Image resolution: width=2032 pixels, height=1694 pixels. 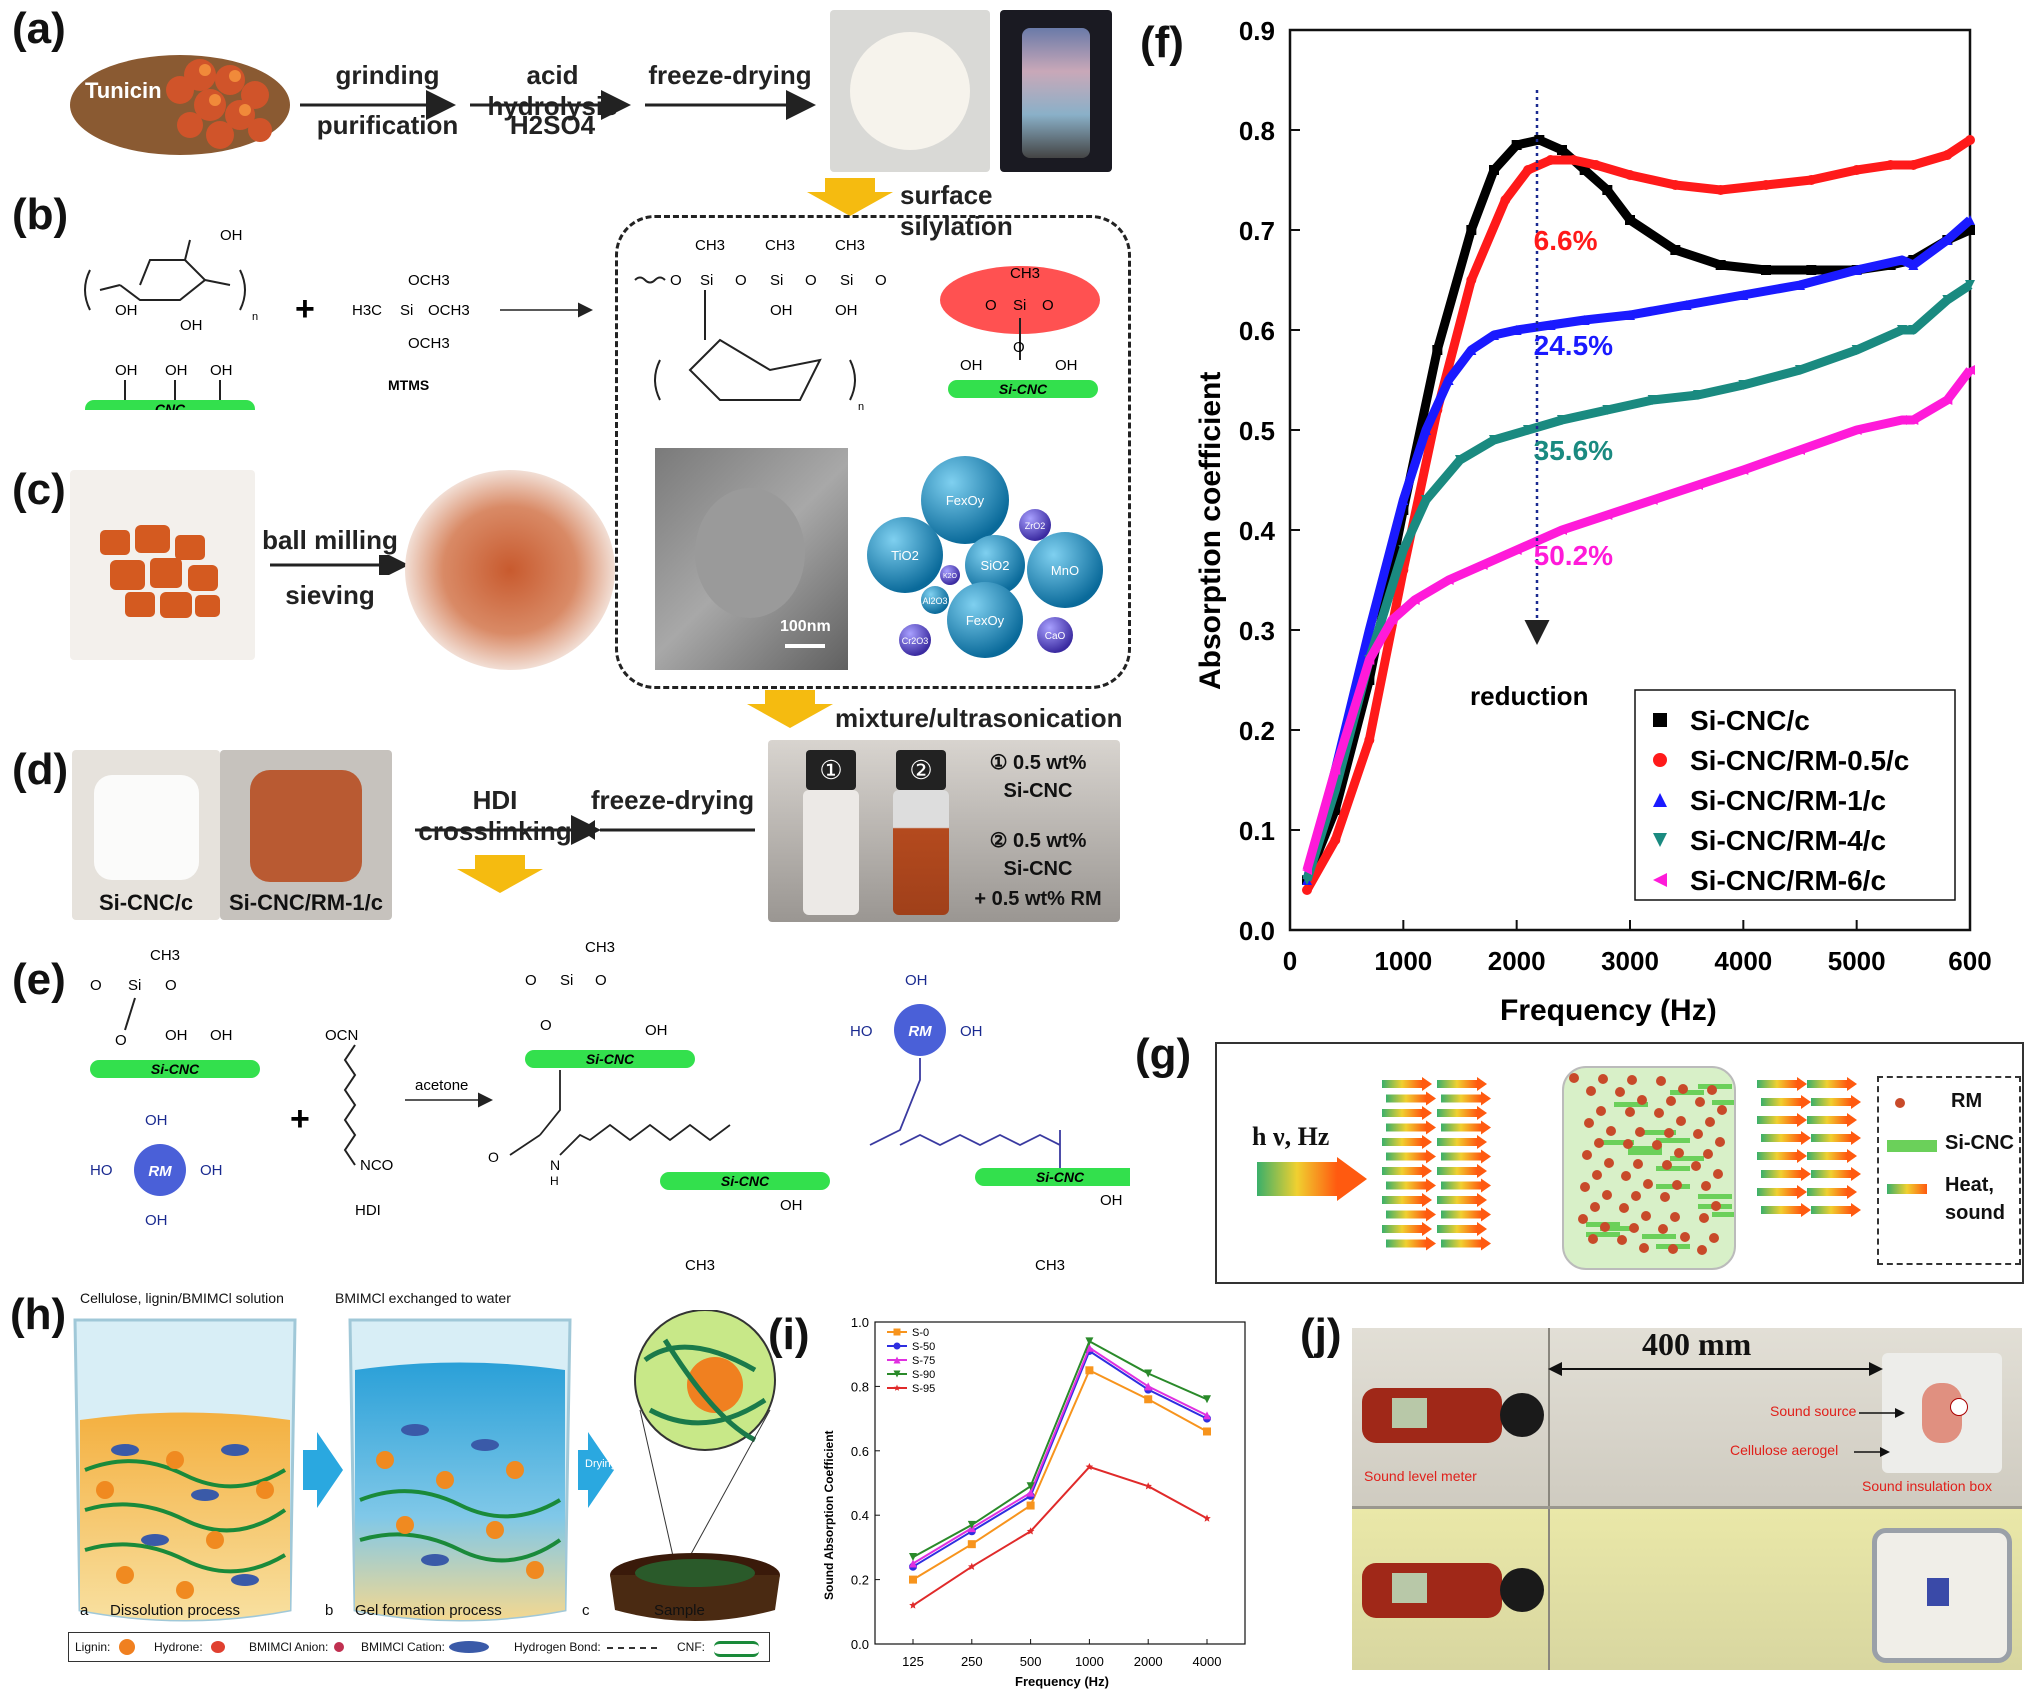 I want to click on h-title-left: Cellulose, lignin/BMIMCl solution, so click(x=182, y=1298).